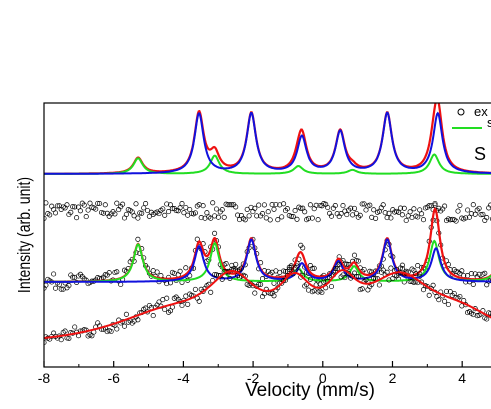 The width and height of the screenshot is (491, 409). Describe the element at coordinates (183, 378) in the screenshot. I see `x-tick-label: -4` at that location.